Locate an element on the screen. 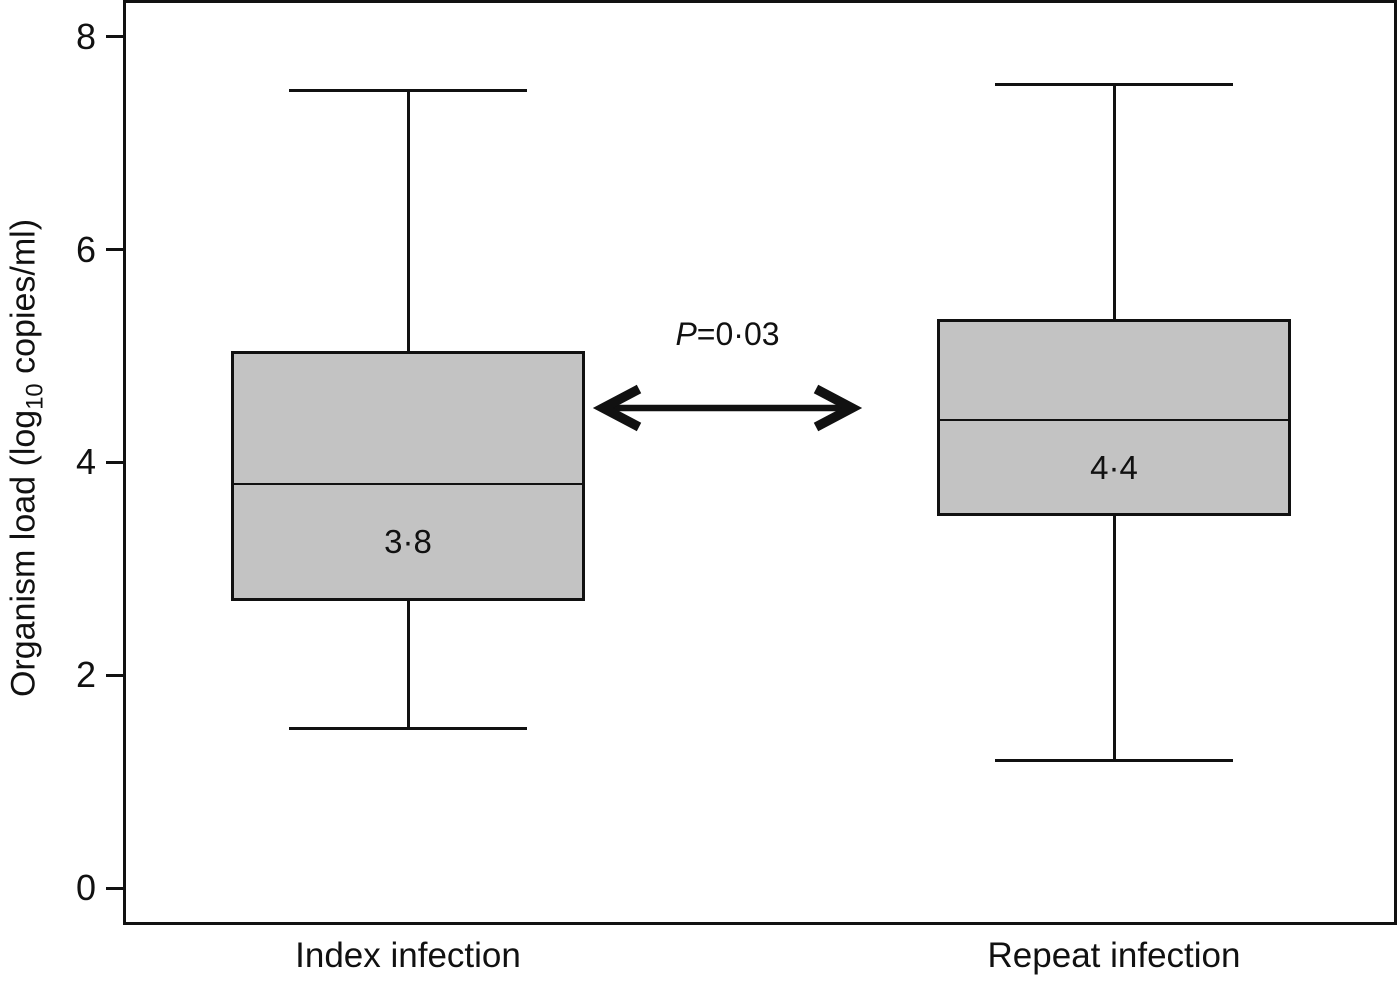  p-value-annotation: P=0·03 is located at coordinates (727, 334).